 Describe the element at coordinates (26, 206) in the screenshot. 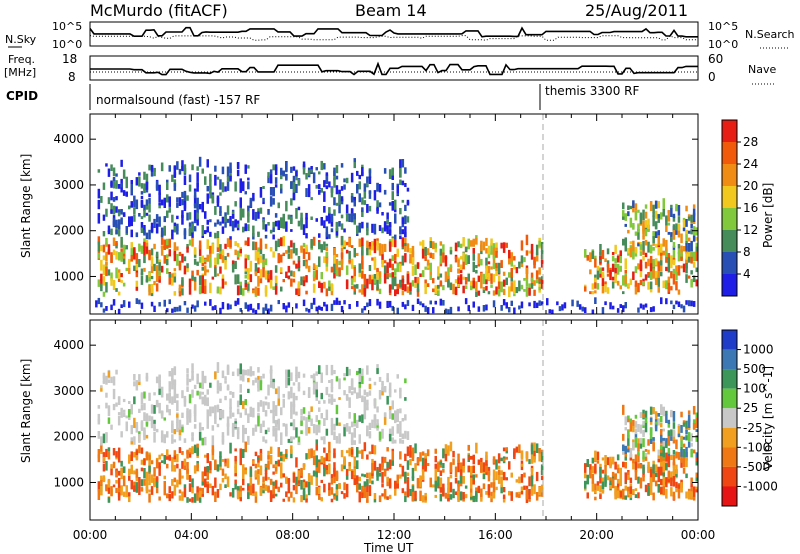

I see `power-ylabel: Slant Range [km]` at that location.